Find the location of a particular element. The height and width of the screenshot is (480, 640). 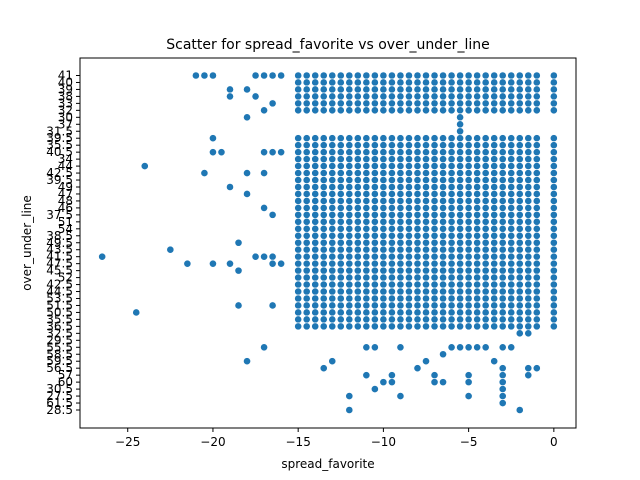

y-tick-label: 32.5 is located at coordinates (59, 333).